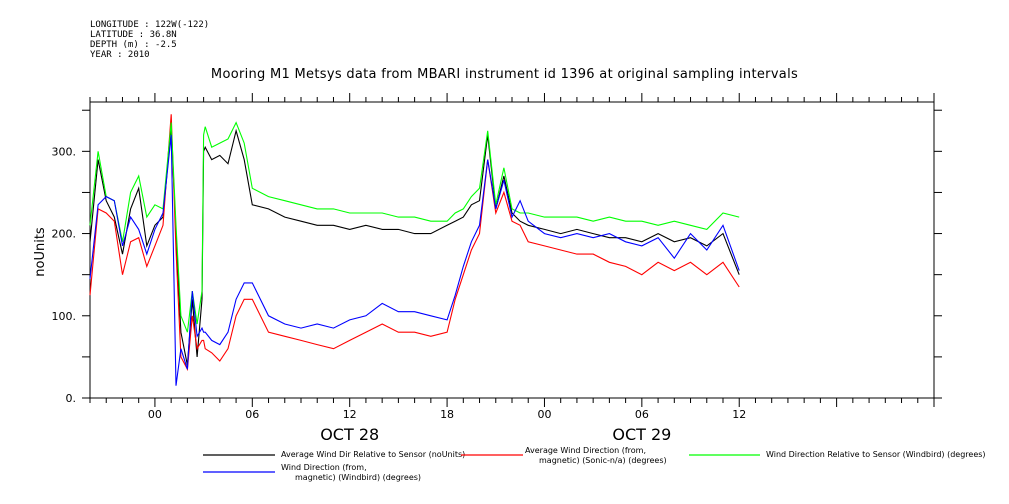 This screenshot has height=504, width=1009. Describe the element at coordinates (133, 45) in the screenshot. I see `depth-label: DEPTH (m) : -2.5` at that location.